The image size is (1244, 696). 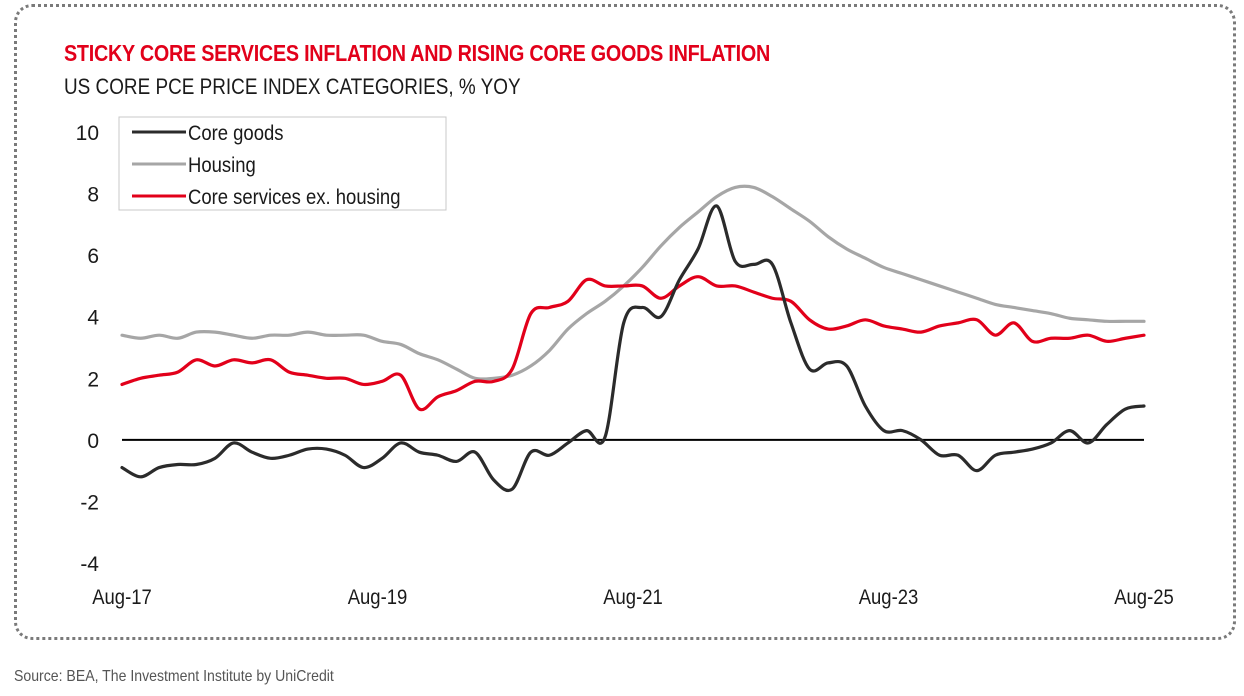 I want to click on y-axis: -4 -2 0 2 4 6 8 10, so click(x=88, y=349).